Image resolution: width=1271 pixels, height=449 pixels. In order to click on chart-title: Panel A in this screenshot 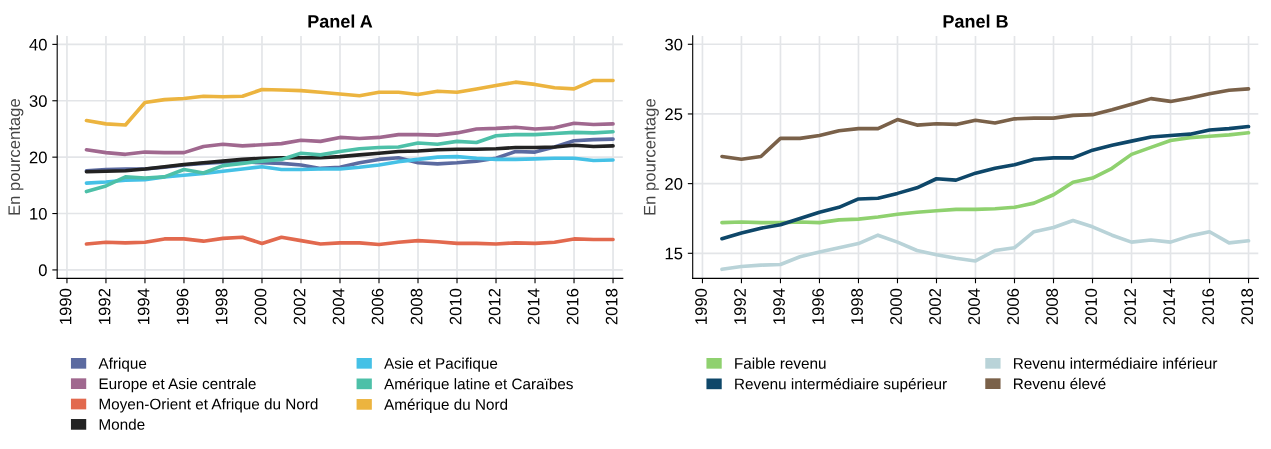, I will do `click(340, 21)`.